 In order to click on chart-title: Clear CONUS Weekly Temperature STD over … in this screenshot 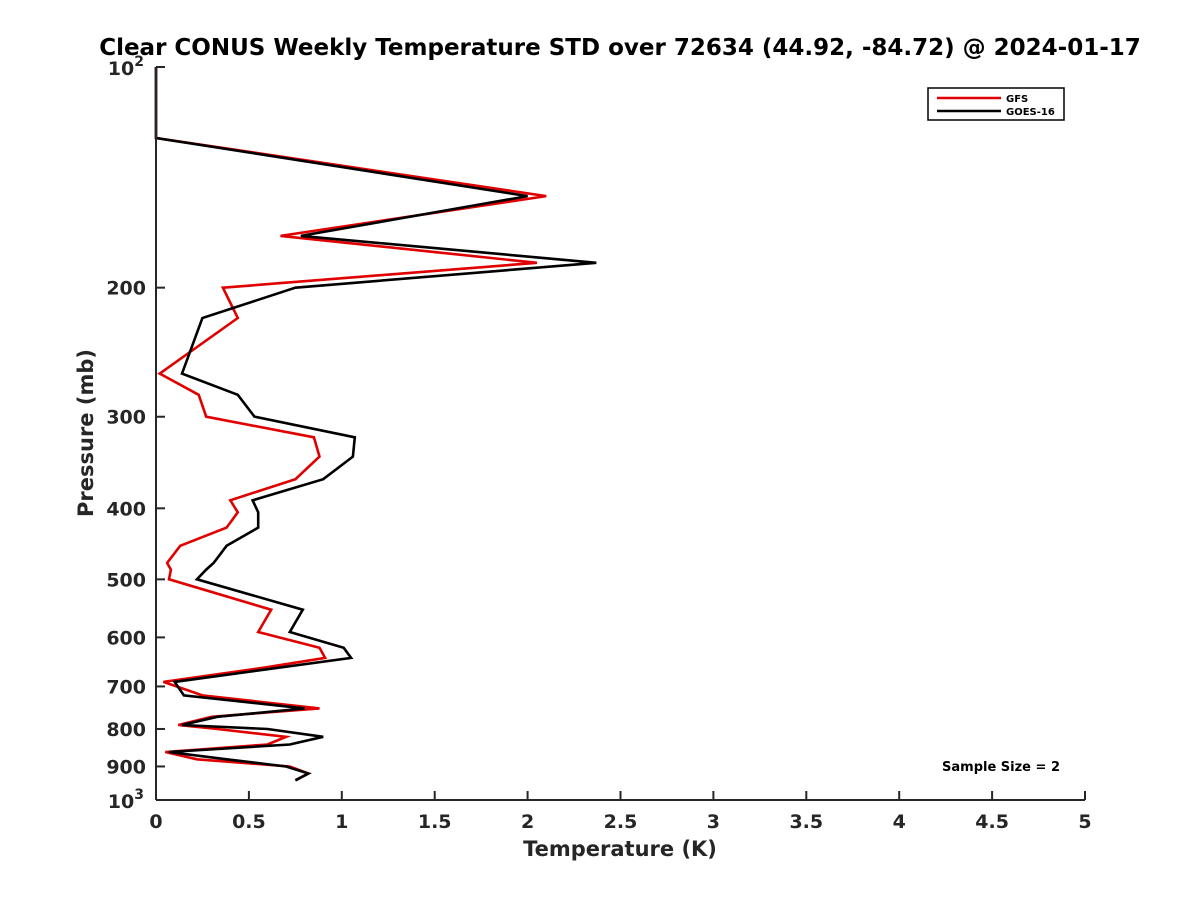, I will do `click(620, 48)`.